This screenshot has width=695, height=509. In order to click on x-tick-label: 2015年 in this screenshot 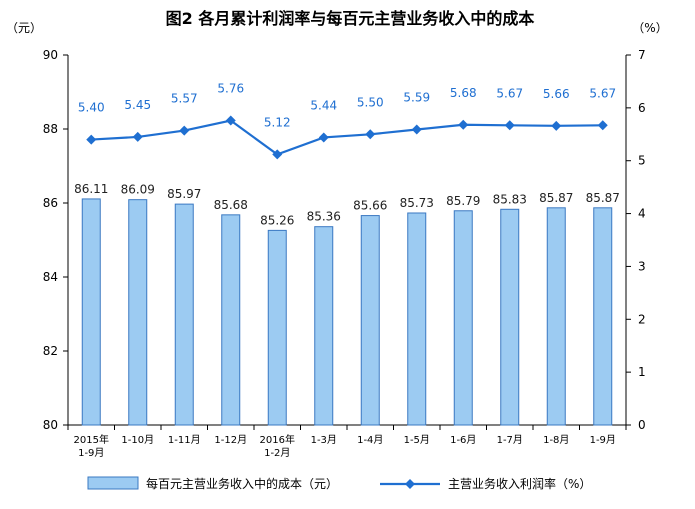, I will do `click(91, 439)`.